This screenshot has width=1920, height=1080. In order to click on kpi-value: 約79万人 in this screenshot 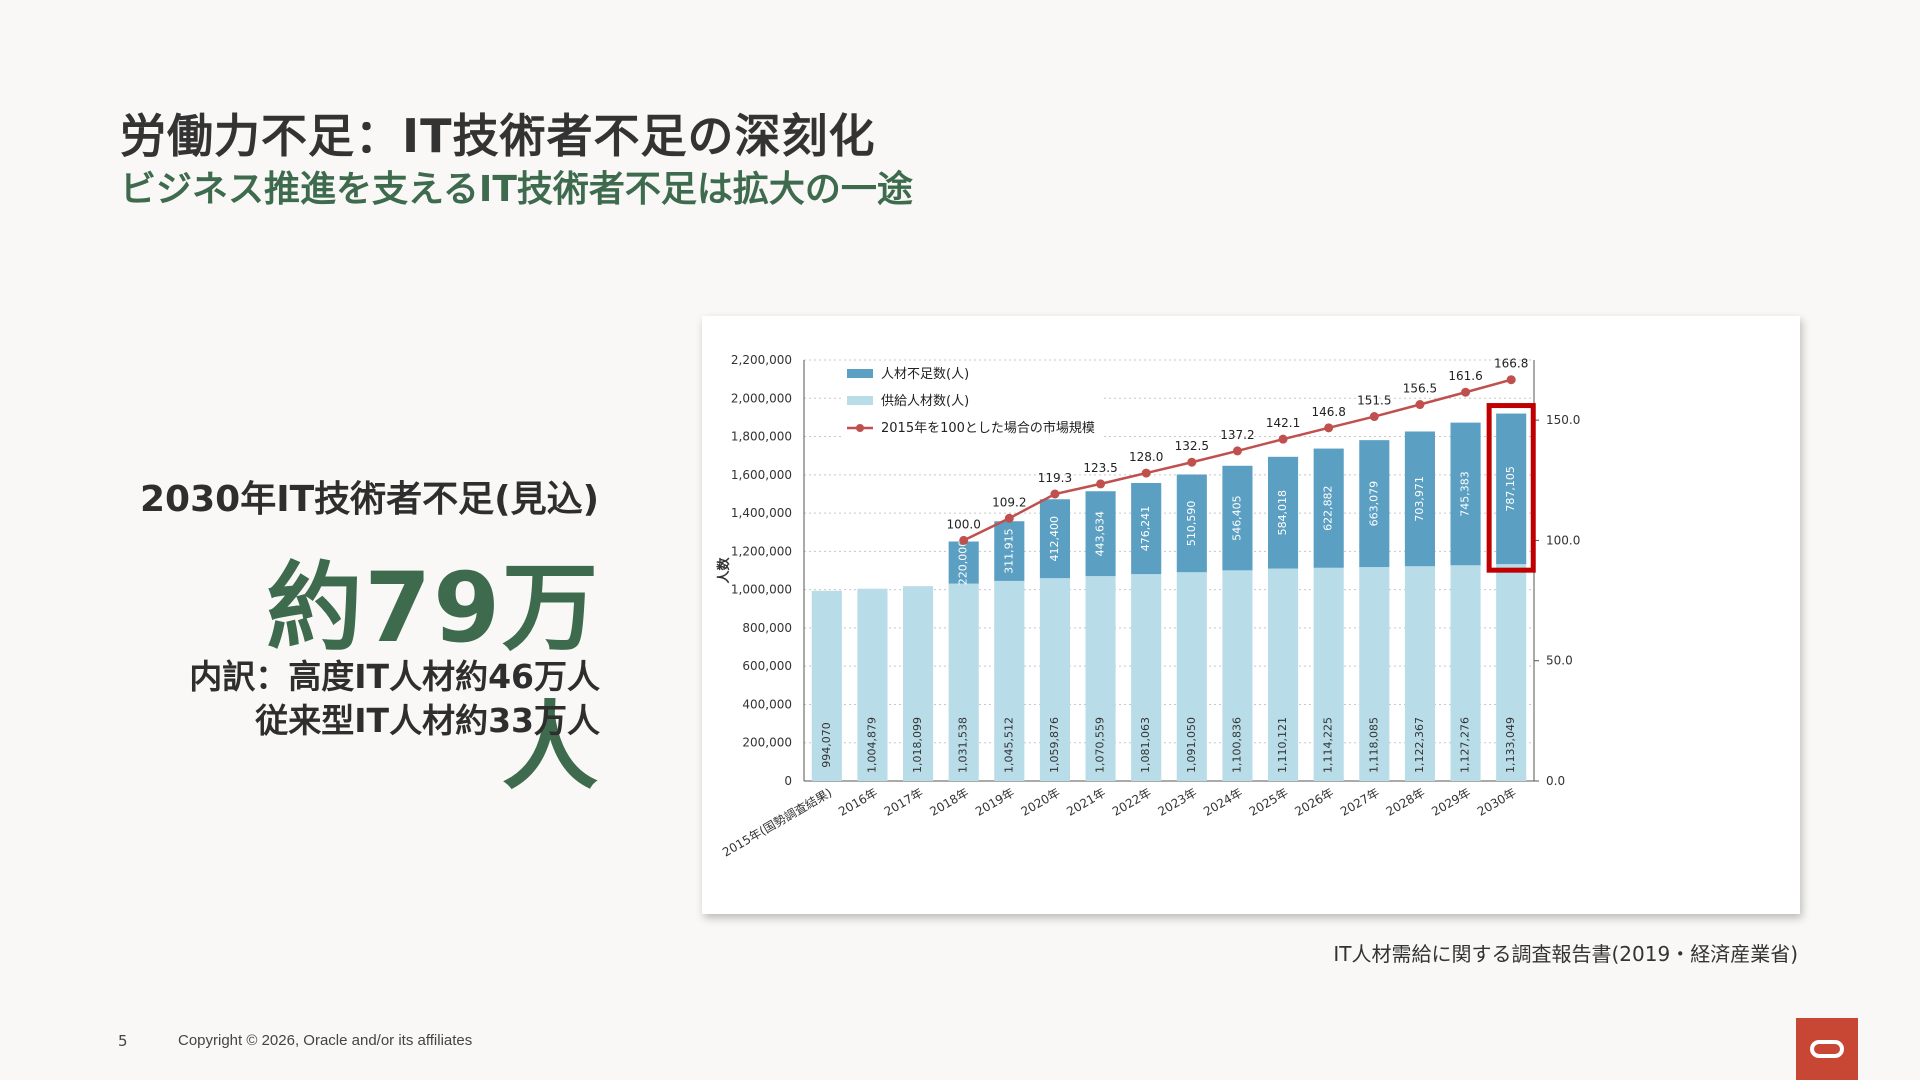, I will do `click(433, 677)`.